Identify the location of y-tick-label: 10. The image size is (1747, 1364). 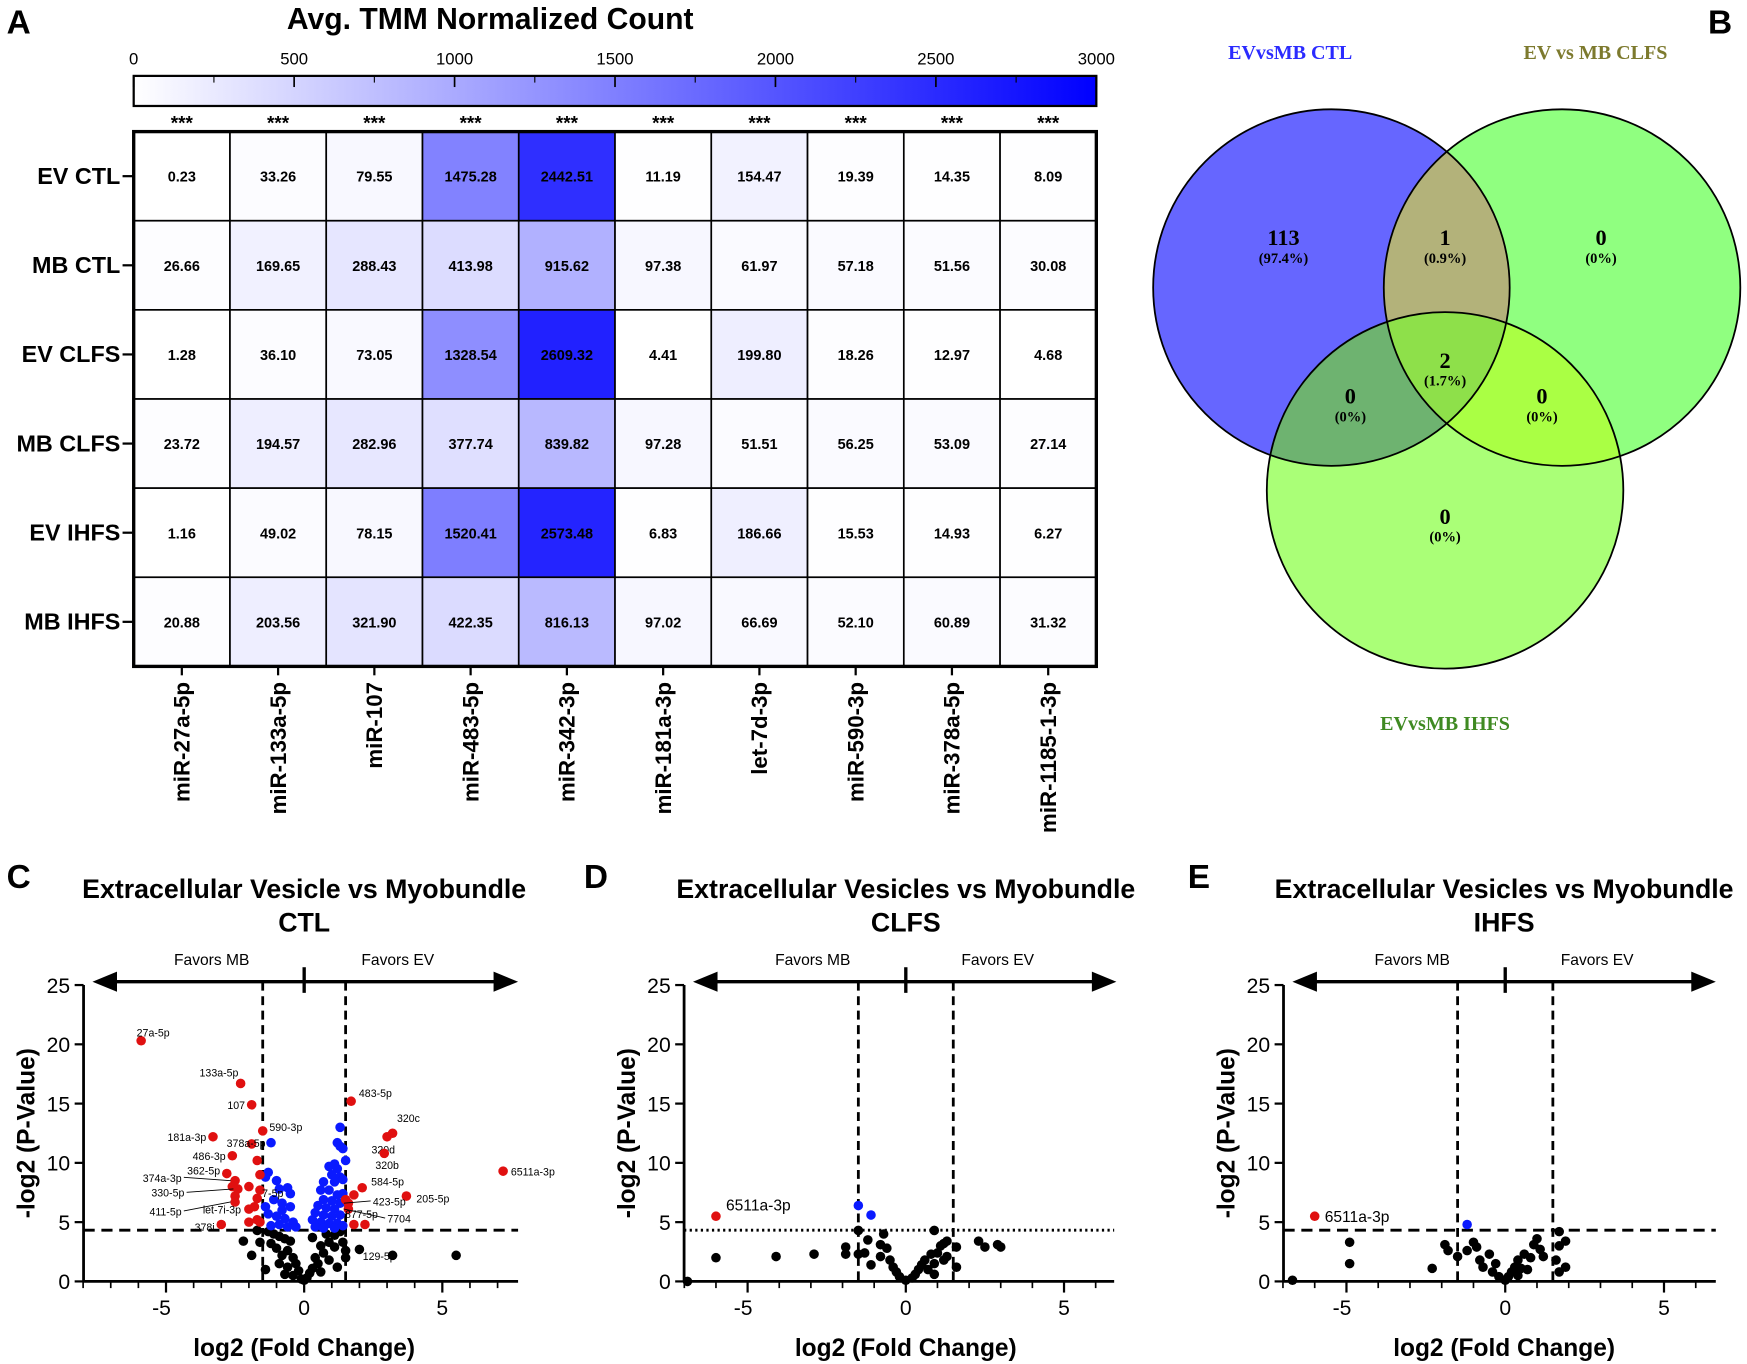
(59, 1164).